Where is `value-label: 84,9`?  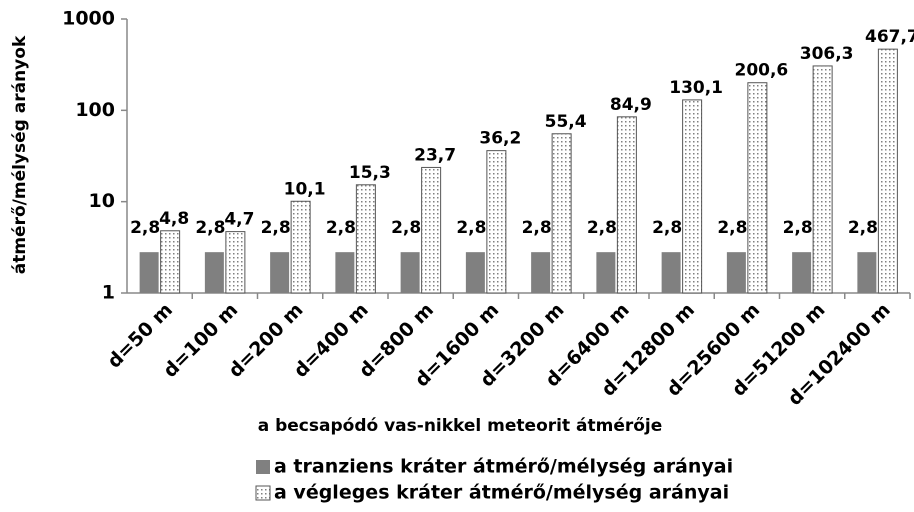 value-label: 84,9 is located at coordinates (631, 105).